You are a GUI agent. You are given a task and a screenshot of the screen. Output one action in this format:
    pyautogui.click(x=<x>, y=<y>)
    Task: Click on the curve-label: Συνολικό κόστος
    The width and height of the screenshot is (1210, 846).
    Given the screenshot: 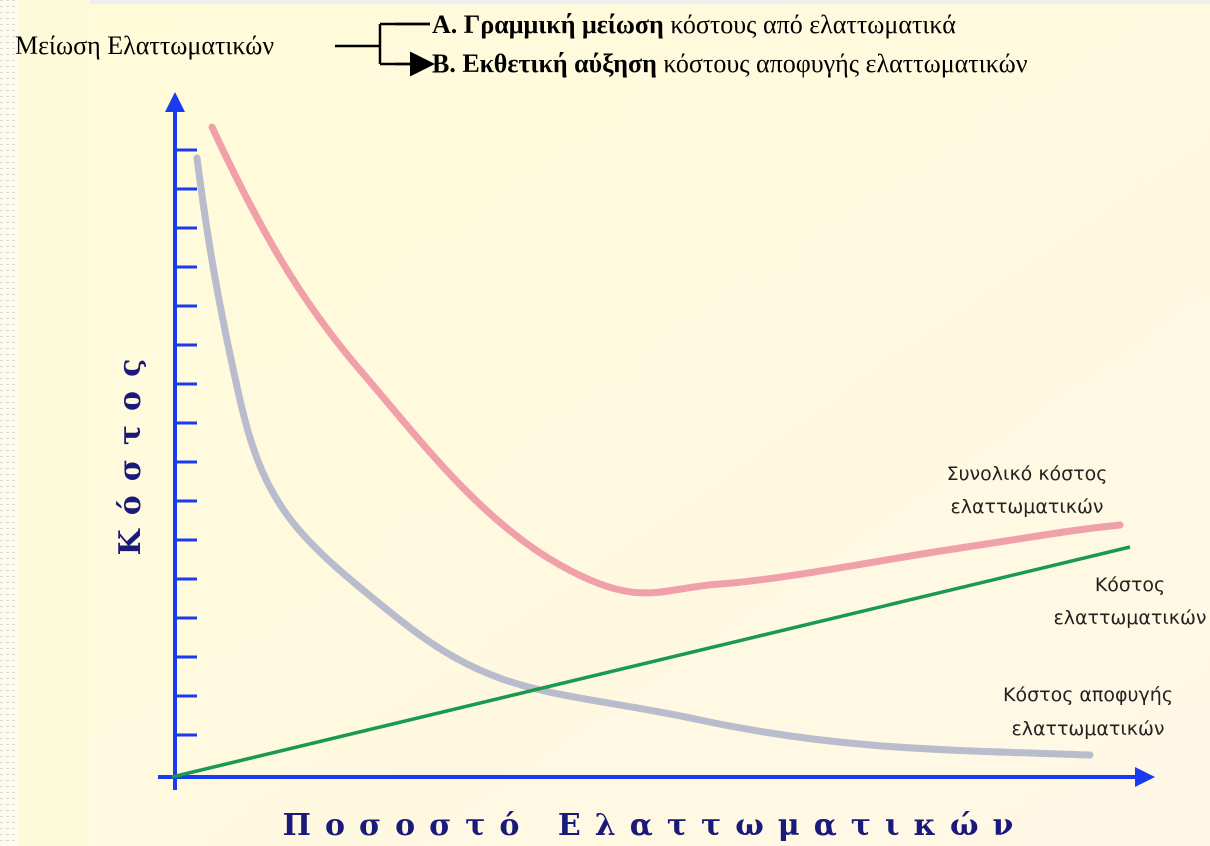 What is the action you would take?
    pyautogui.click(x=1027, y=474)
    